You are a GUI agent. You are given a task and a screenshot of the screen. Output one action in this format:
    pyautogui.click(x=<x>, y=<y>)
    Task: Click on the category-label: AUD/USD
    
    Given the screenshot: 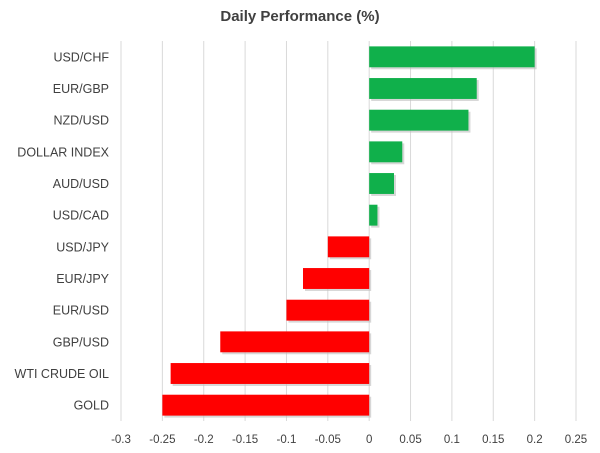 What is the action you would take?
    pyautogui.click(x=81, y=184)
    